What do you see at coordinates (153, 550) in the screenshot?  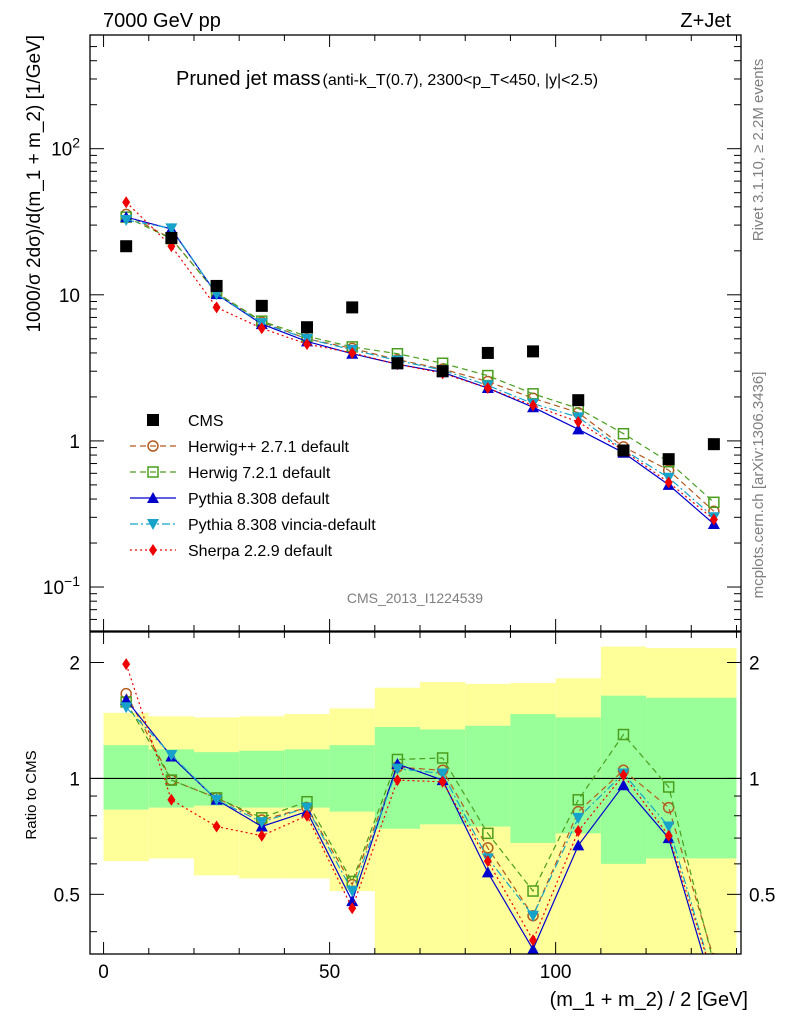 I see `legend-marker-sherpa-2-2-9-default` at bounding box center [153, 550].